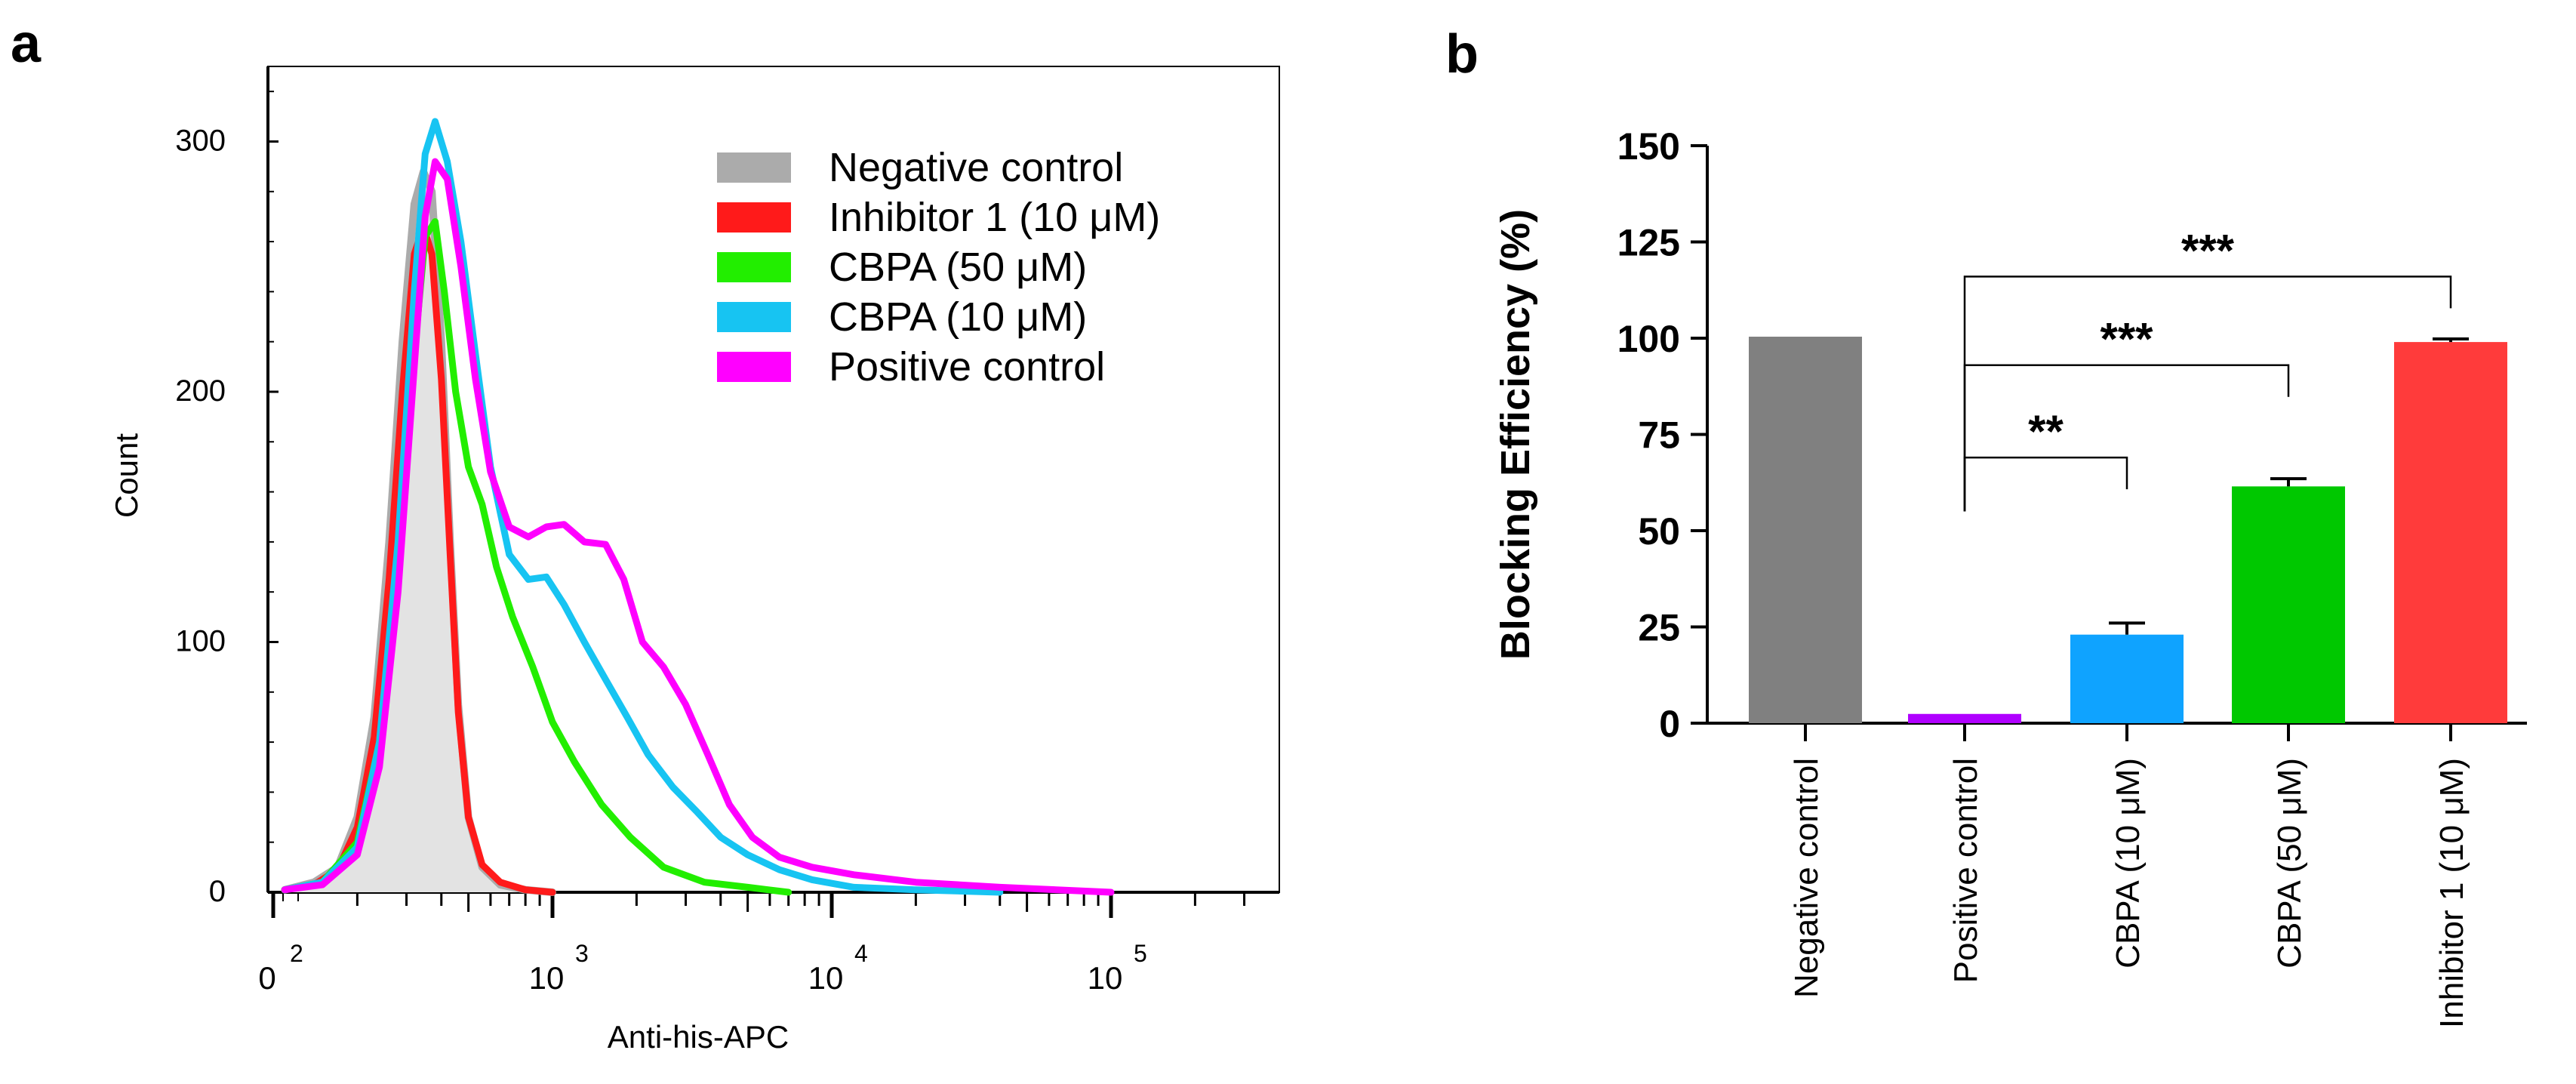 This screenshot has width=2576, height=1084. I want to click on legend-label: CBPA (10 μM), so click(958, 317).